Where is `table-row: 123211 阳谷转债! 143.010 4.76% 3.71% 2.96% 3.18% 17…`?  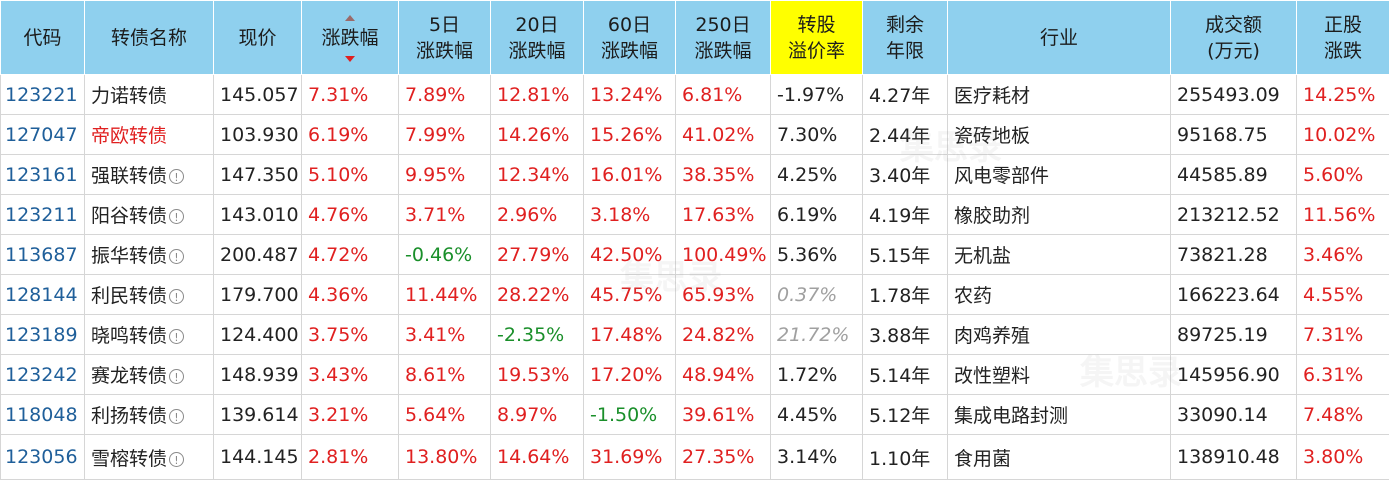
table-row: 123211 阳谷转债! 143.010 4.76% 3.71% 2.96% 3.18% 17… is located at coordinates (694, 214).